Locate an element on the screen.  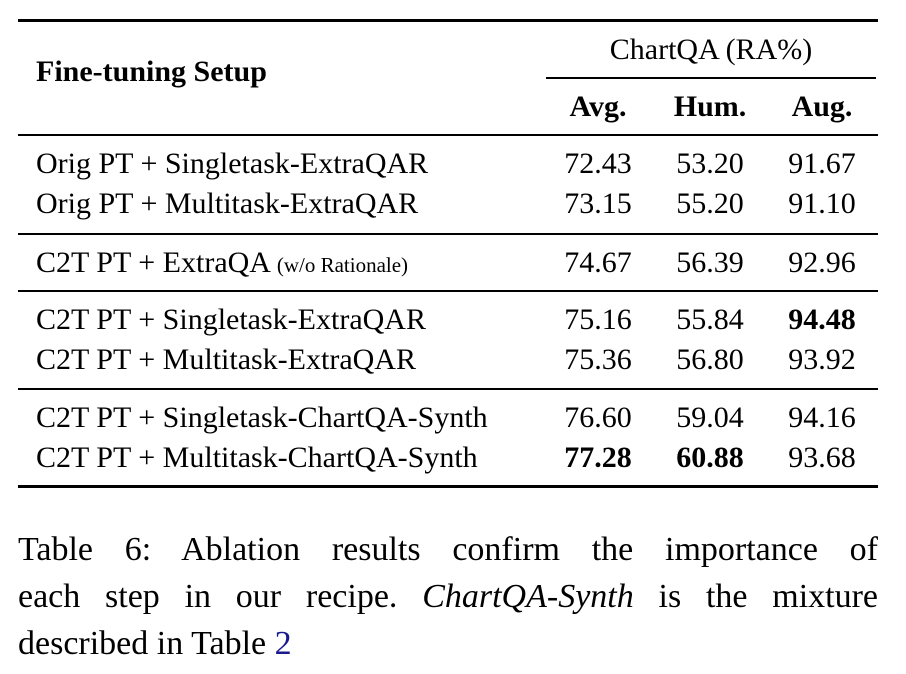
table-bottom-rule is located at coordinates (448, 486).